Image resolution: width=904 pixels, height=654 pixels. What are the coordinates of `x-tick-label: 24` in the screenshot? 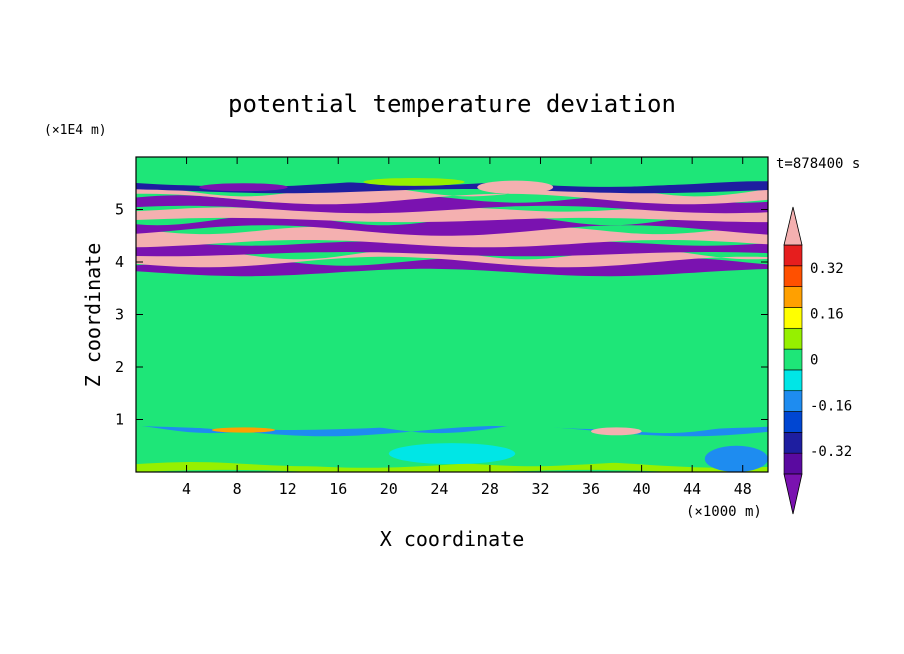 It's located at (439, 489).